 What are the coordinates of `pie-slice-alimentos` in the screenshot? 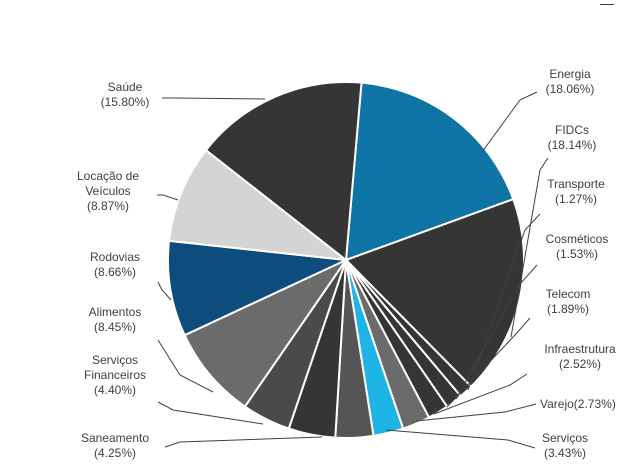 It's located at (266, 332).